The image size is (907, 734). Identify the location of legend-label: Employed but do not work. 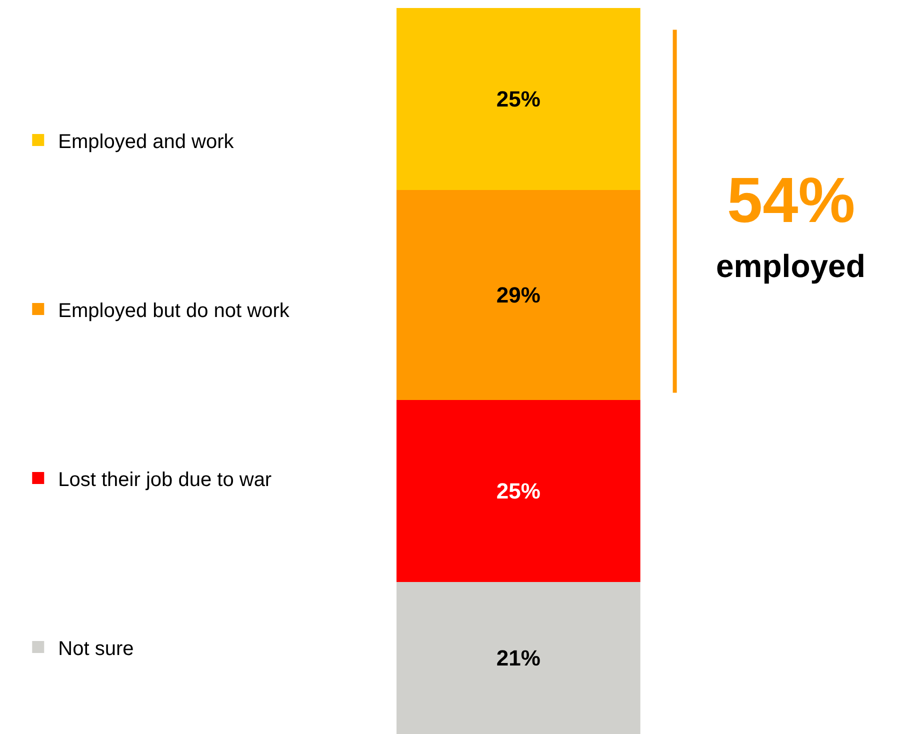
(174, 311).